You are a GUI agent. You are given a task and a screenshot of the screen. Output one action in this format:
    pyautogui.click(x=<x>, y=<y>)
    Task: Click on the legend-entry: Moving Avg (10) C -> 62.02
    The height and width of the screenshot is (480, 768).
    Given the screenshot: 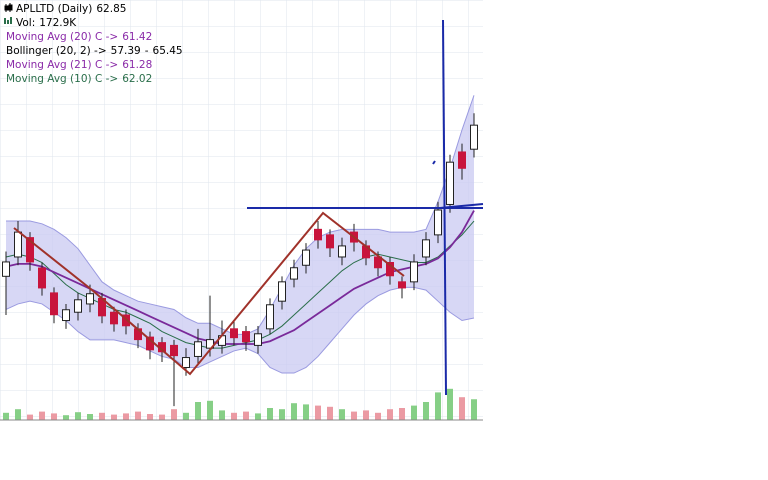 What is the action you would take?
    pyautogui.click(x=79, y=79)
    